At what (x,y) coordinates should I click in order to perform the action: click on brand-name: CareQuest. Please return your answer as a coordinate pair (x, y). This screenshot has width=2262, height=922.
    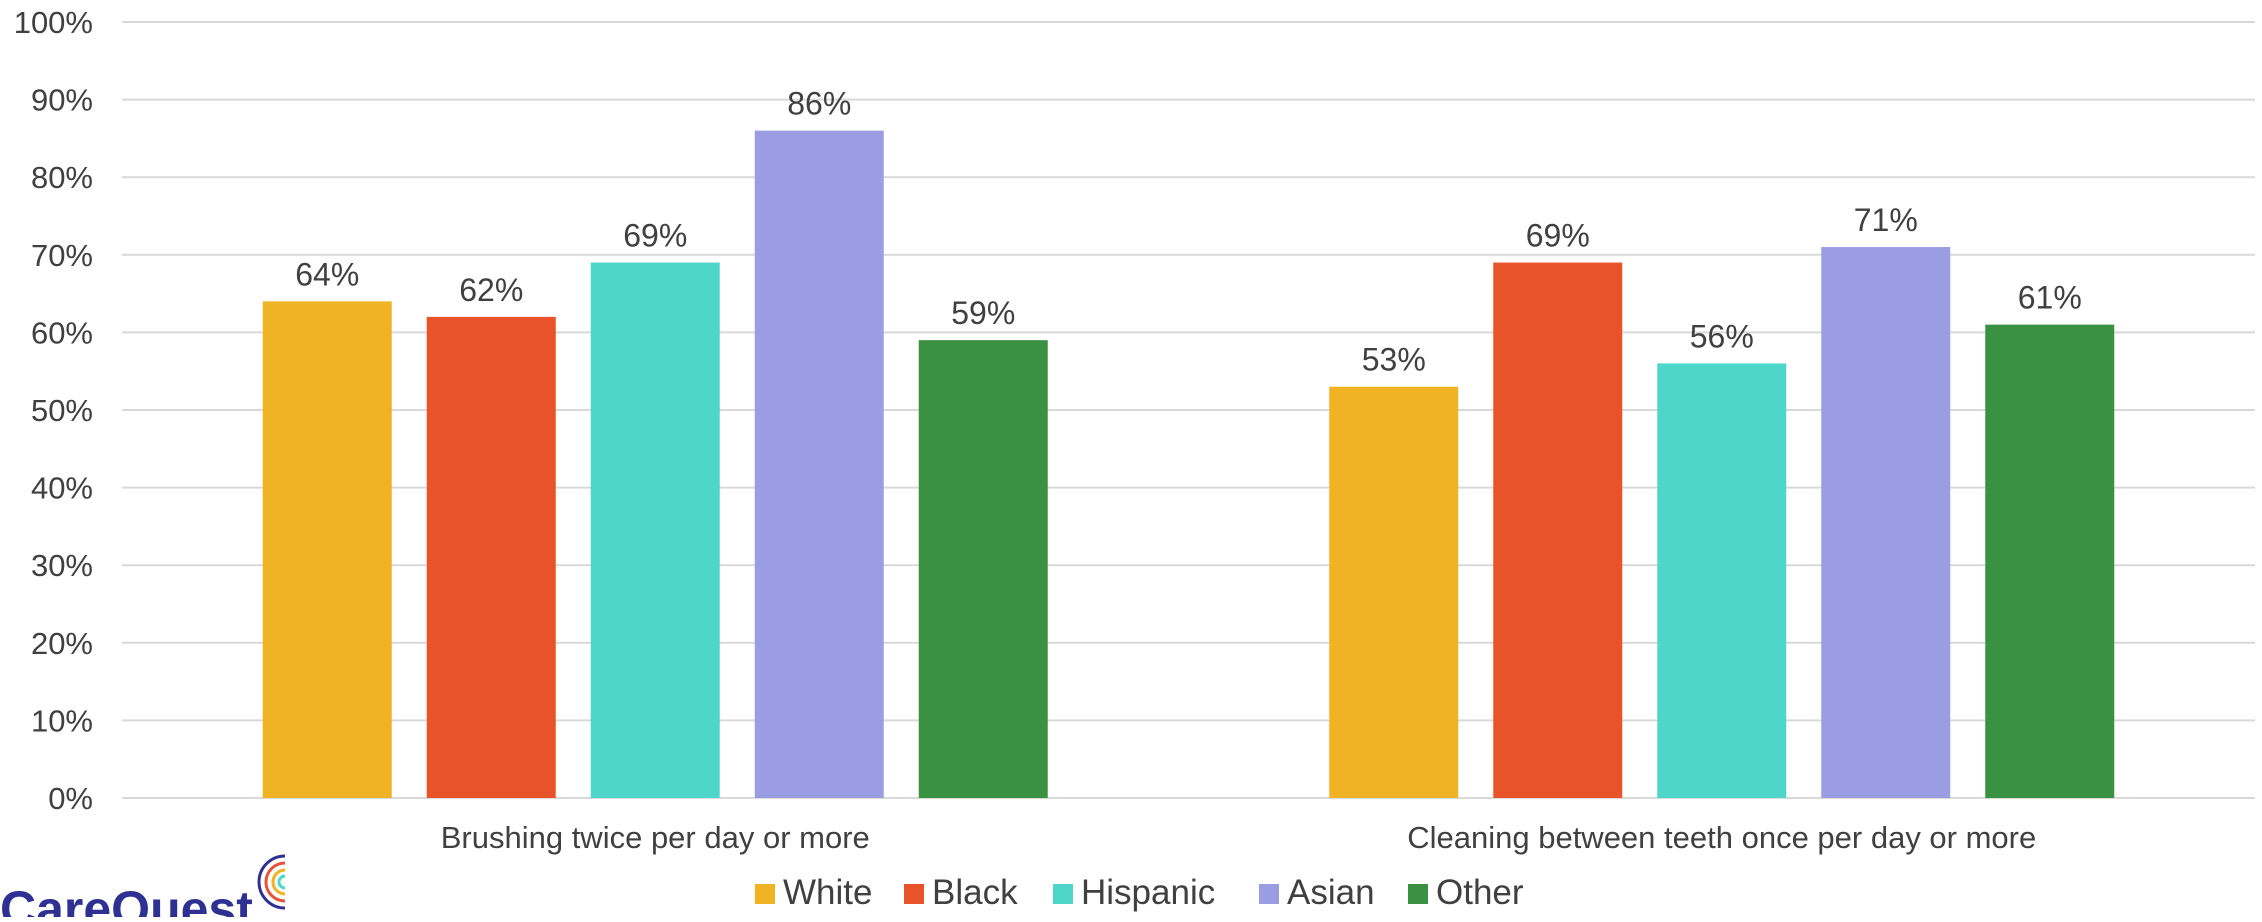
    Looking at the image, I should click on (126, 899).